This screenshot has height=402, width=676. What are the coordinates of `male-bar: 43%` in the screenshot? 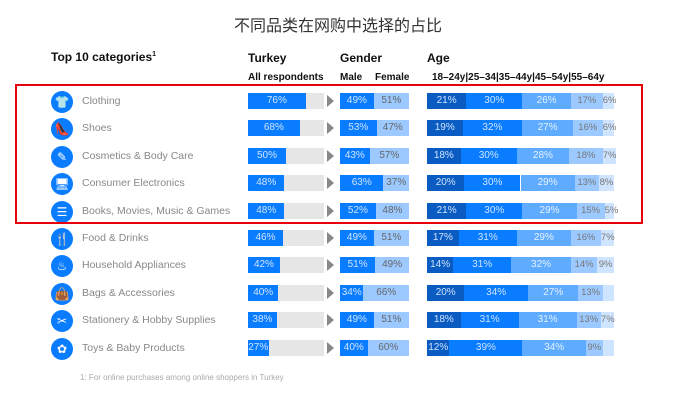 It's located at (355, 155).